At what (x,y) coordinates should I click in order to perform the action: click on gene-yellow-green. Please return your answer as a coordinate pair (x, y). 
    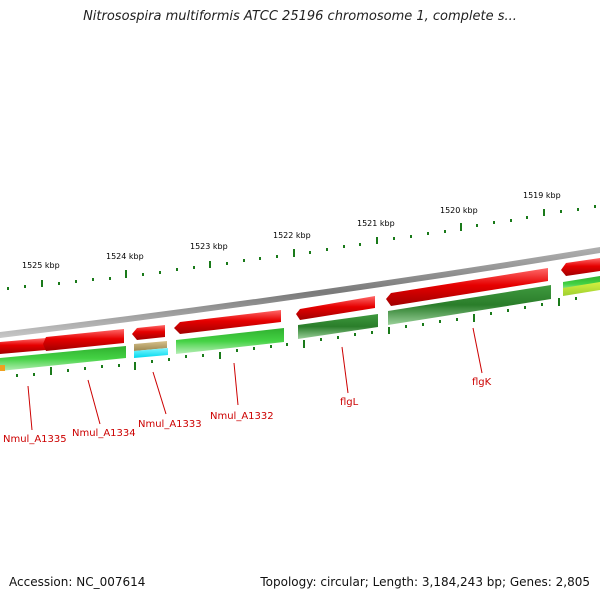
    Looking at the image, I should click on (581, 289).